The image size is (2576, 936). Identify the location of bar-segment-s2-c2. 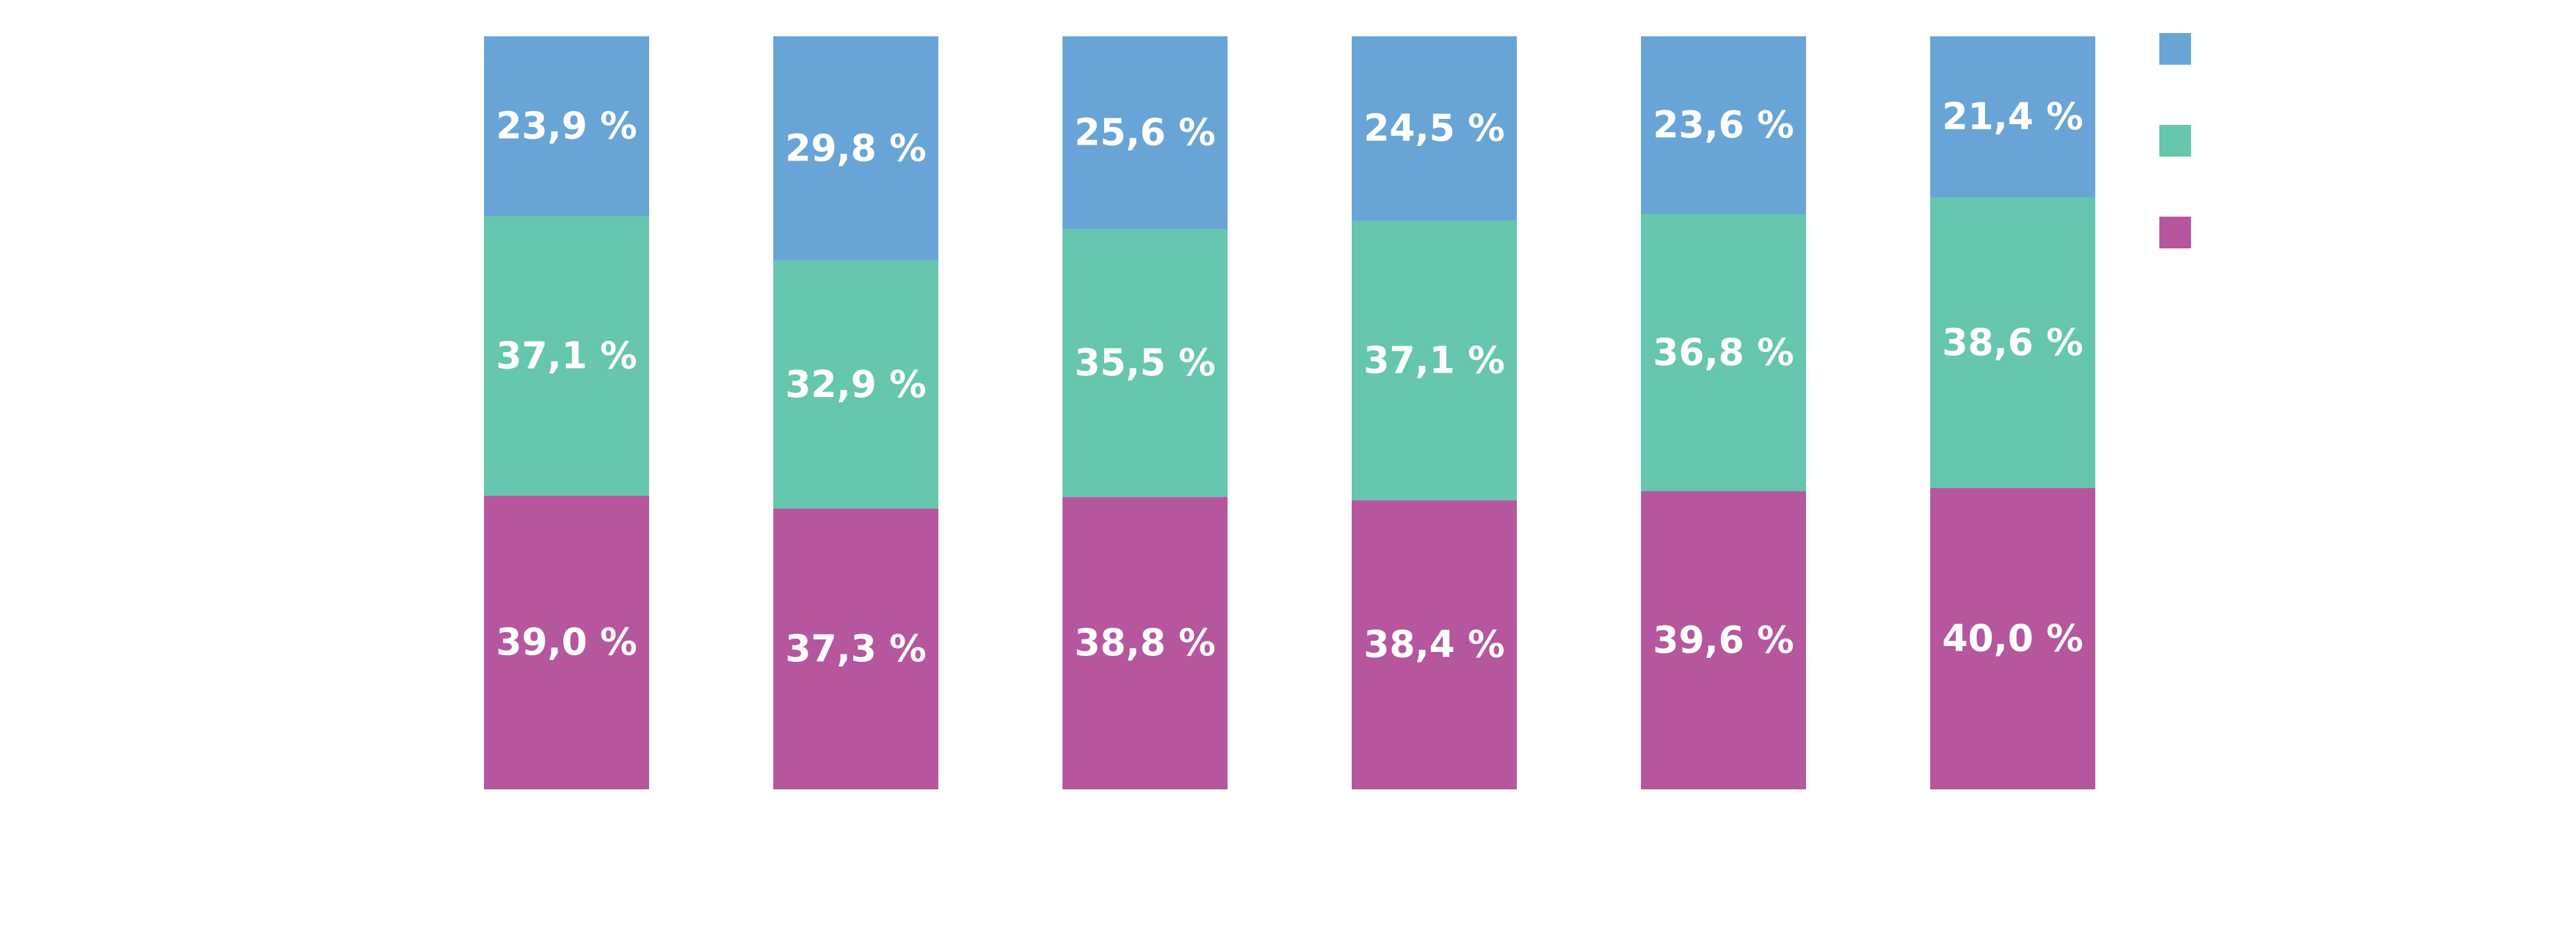
(1145, 133).